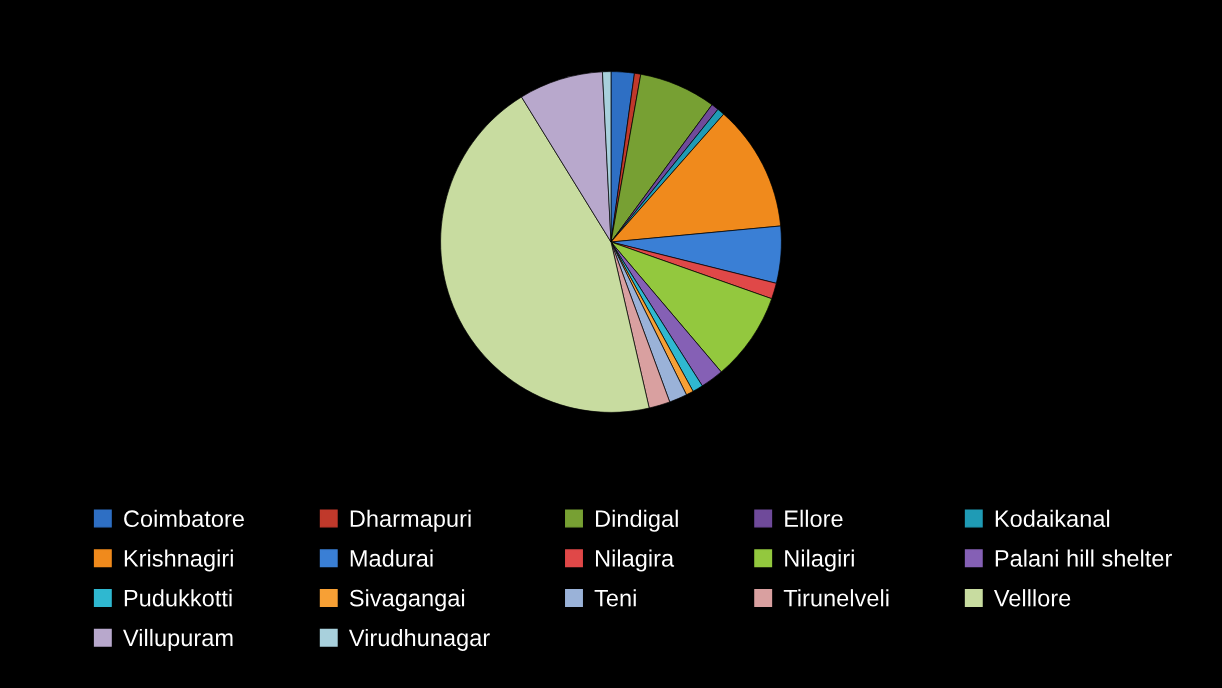  Describe the element at coordinates (1032, 598) in the screenshot. I see `legend-label: Velllore` at that location.